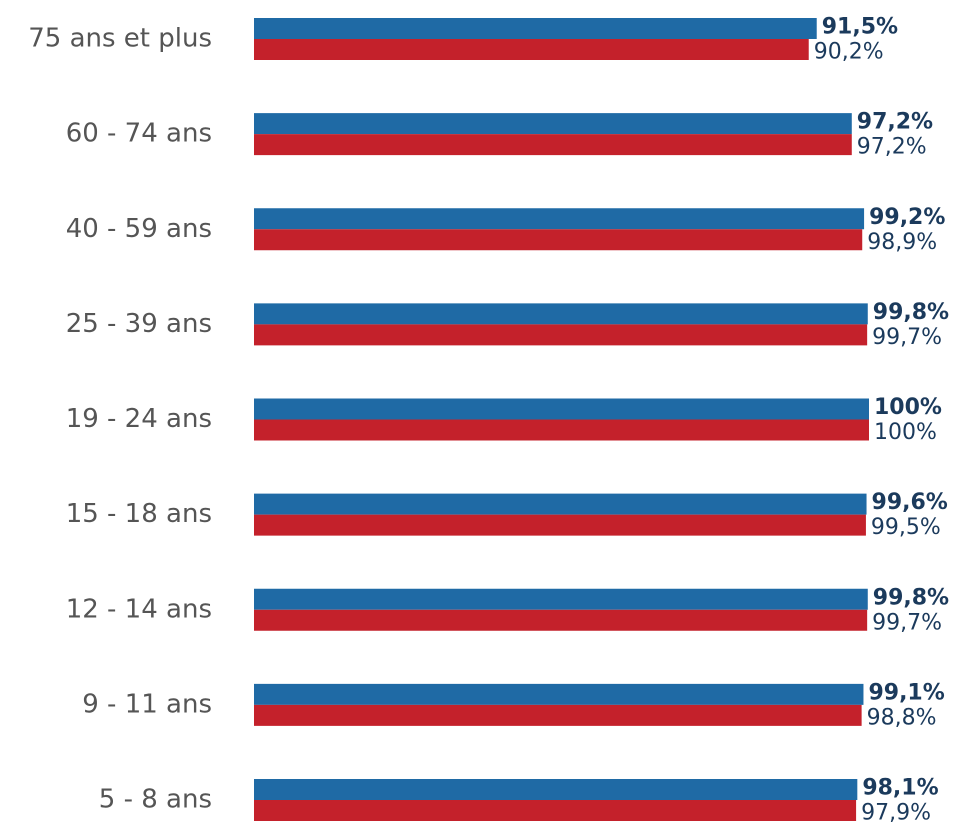  Describe the element at coordinates (906, 692) in the screenshot. I see `value-label: 99,1%` at that location.